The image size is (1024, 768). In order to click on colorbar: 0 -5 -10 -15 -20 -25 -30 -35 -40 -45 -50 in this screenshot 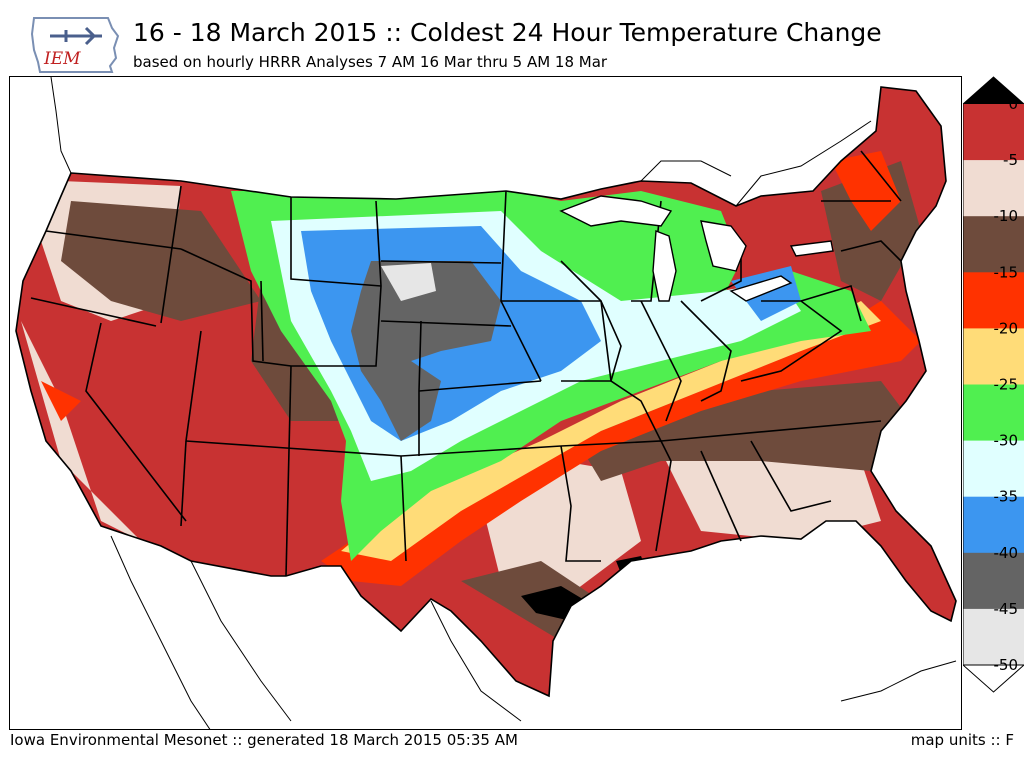, I will do `click(993, 384)`.